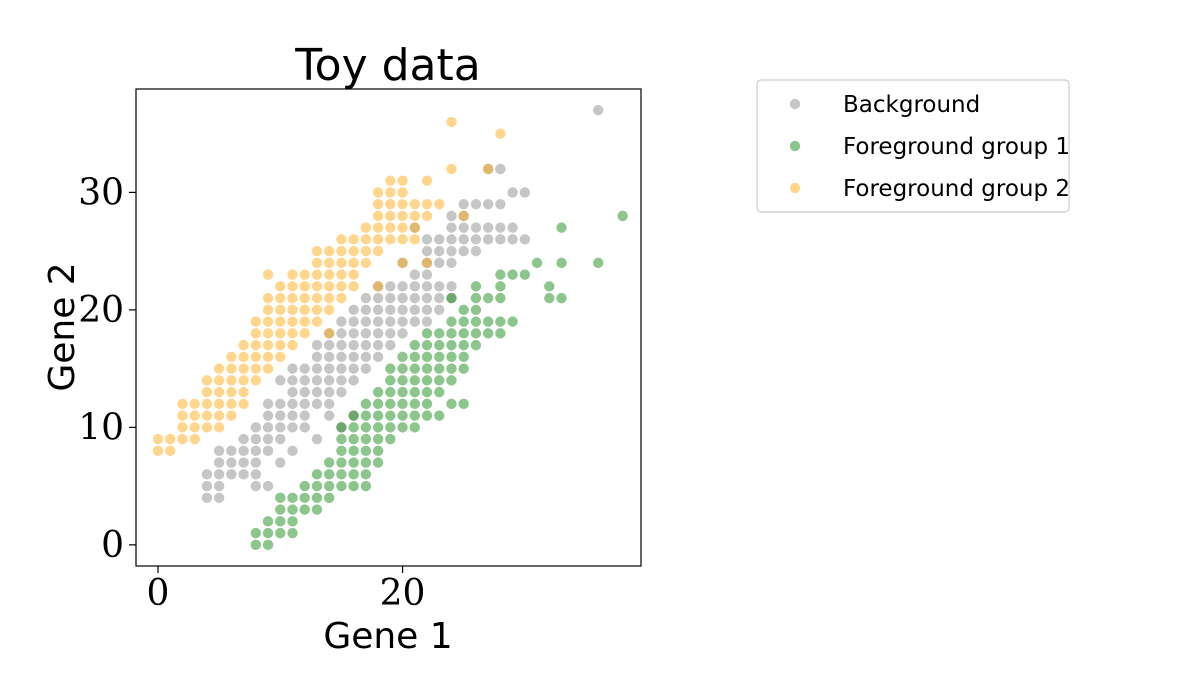 This screenshot has width=1200, height=700. What do you see at coordinates (929, 147) in the screenshot?
I see `legend-entry: Foreground group 1` at bounding box center [929, 147].